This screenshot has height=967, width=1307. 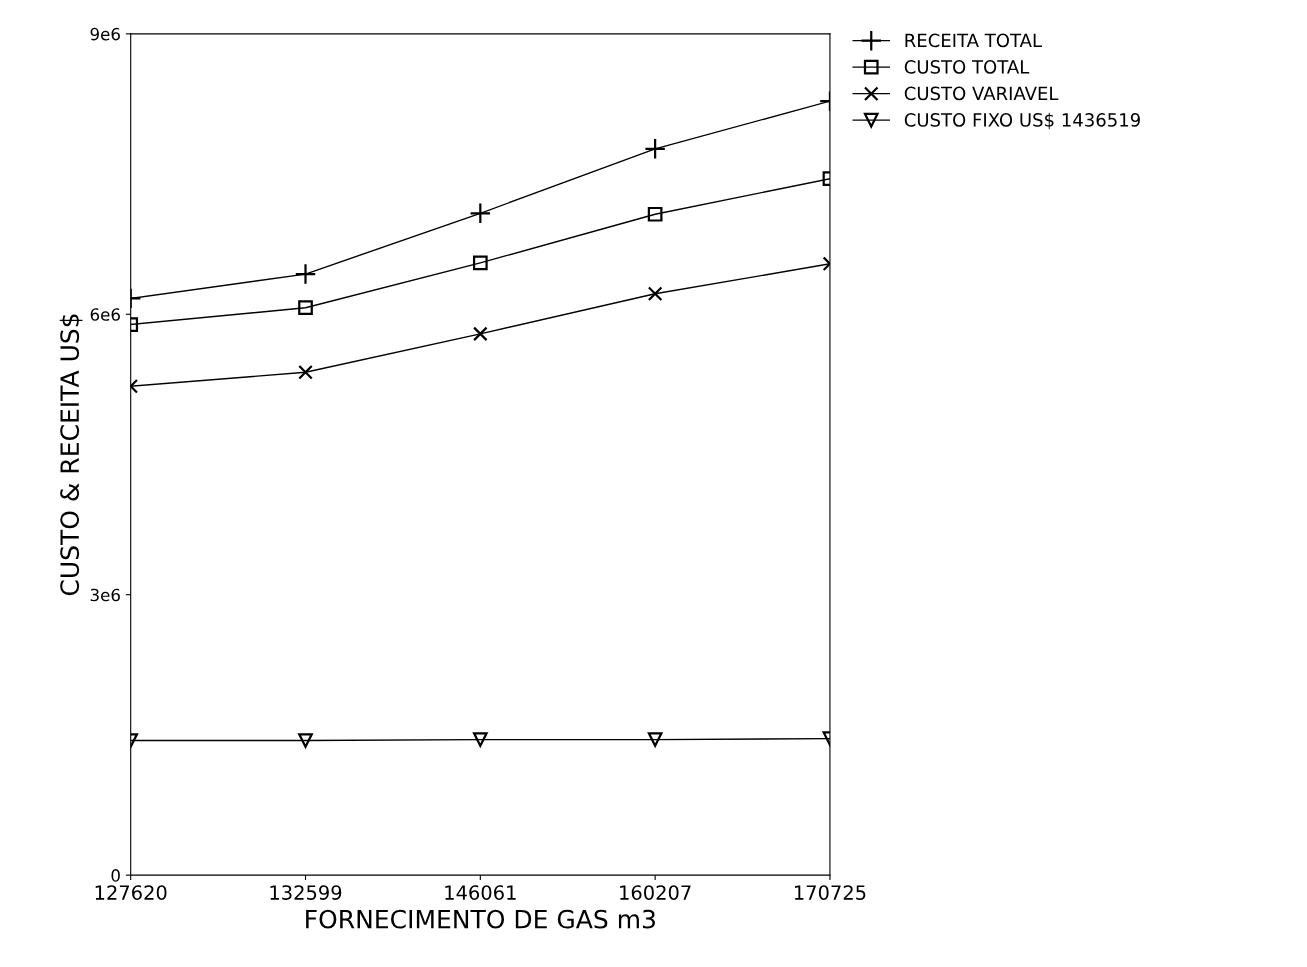 I want to click on legend-label: RECEITA TOTAL, so click(x=973, y=40).